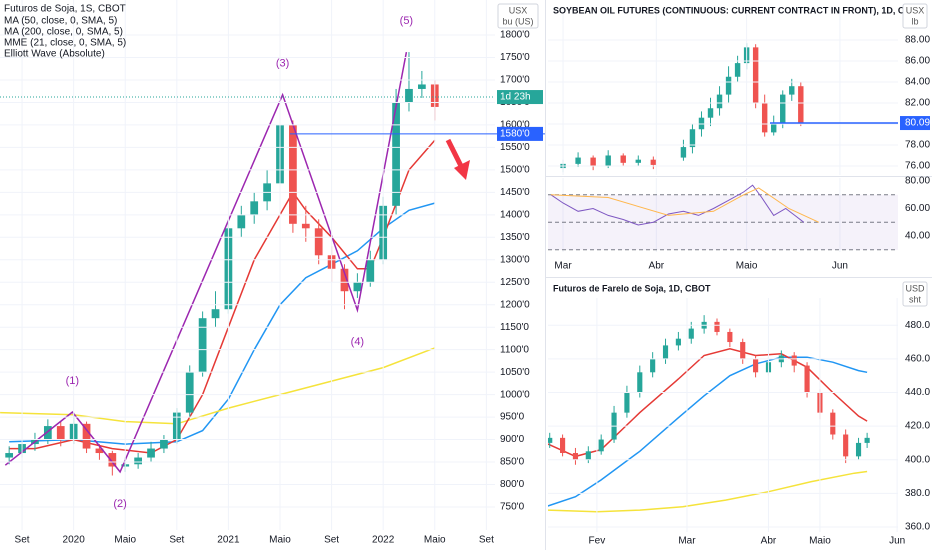 Image resolution: width=932 pixels, height=550 pixels. Describe the element at coordinates (769, 541) in the screenshot. I see `x-tick-label: Abr` at that location.